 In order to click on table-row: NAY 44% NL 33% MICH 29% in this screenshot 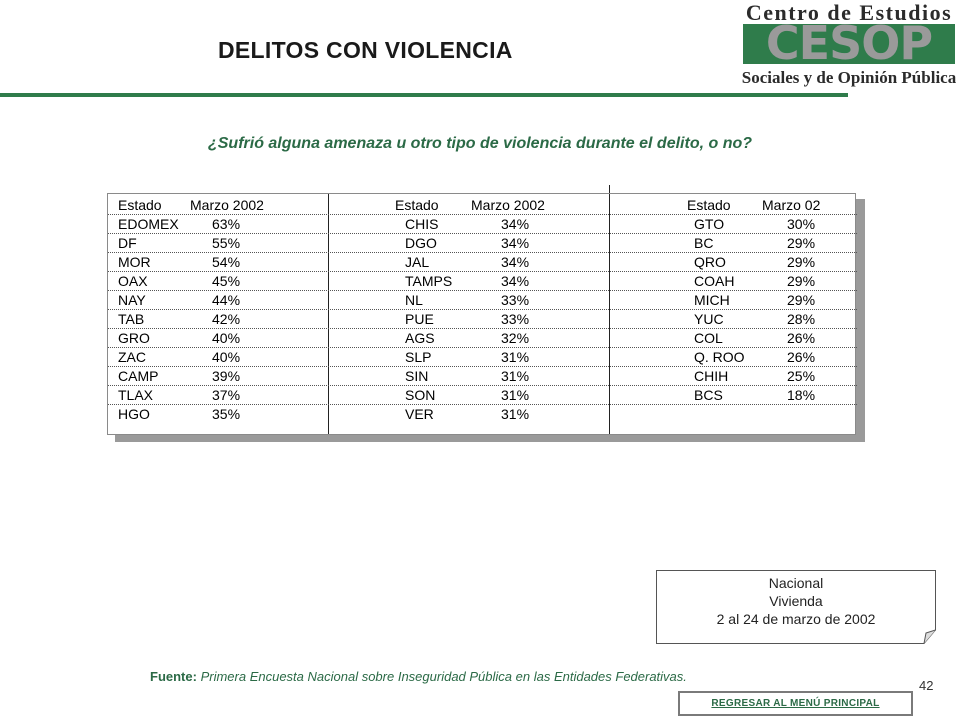, I will do `click(482, 300)`.